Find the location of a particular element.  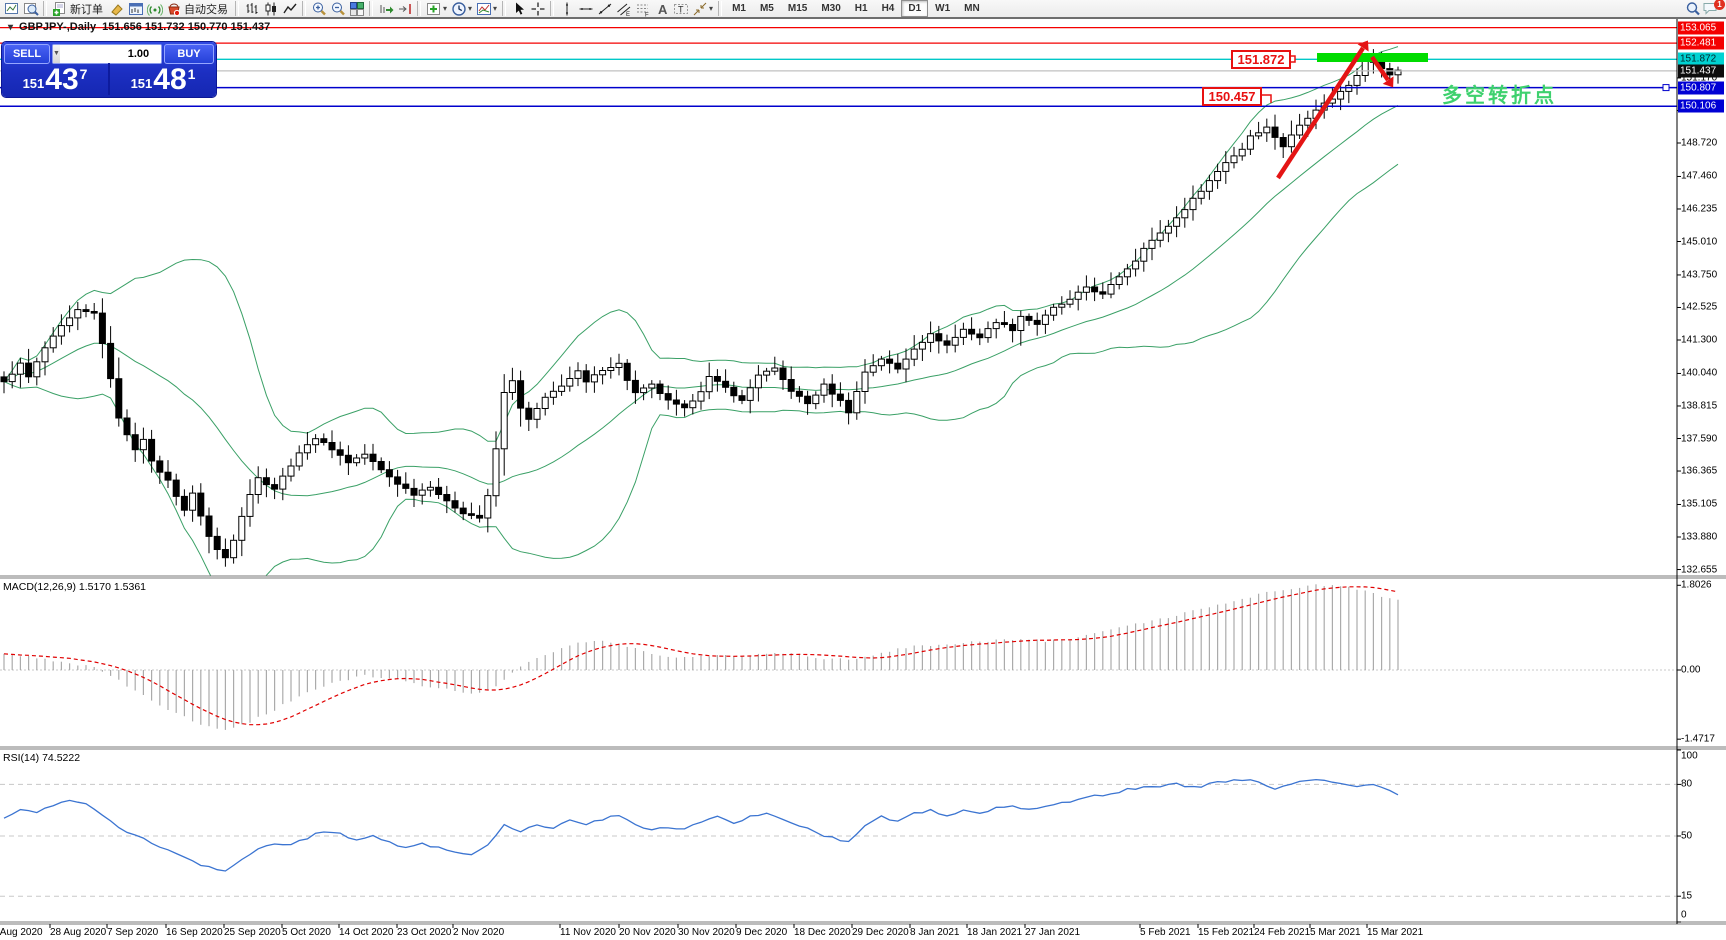

tile-windows-icon is located at coordinates (356, 8).